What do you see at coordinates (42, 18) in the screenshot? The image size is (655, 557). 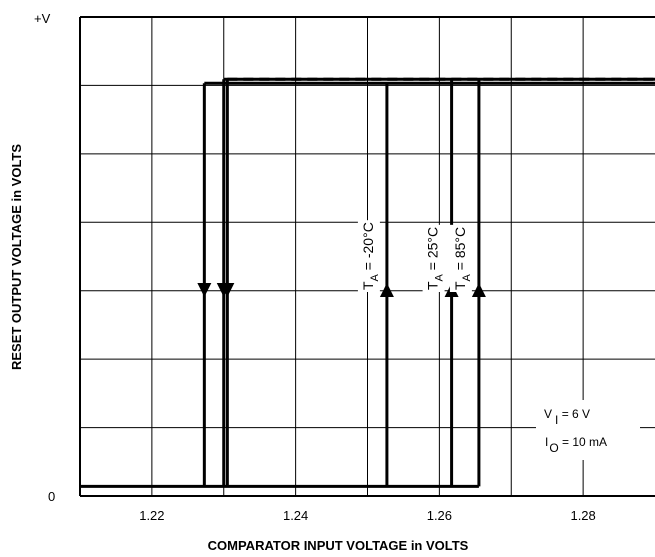 I see `y-tick-label: +V` at bounding box center [42, 18].